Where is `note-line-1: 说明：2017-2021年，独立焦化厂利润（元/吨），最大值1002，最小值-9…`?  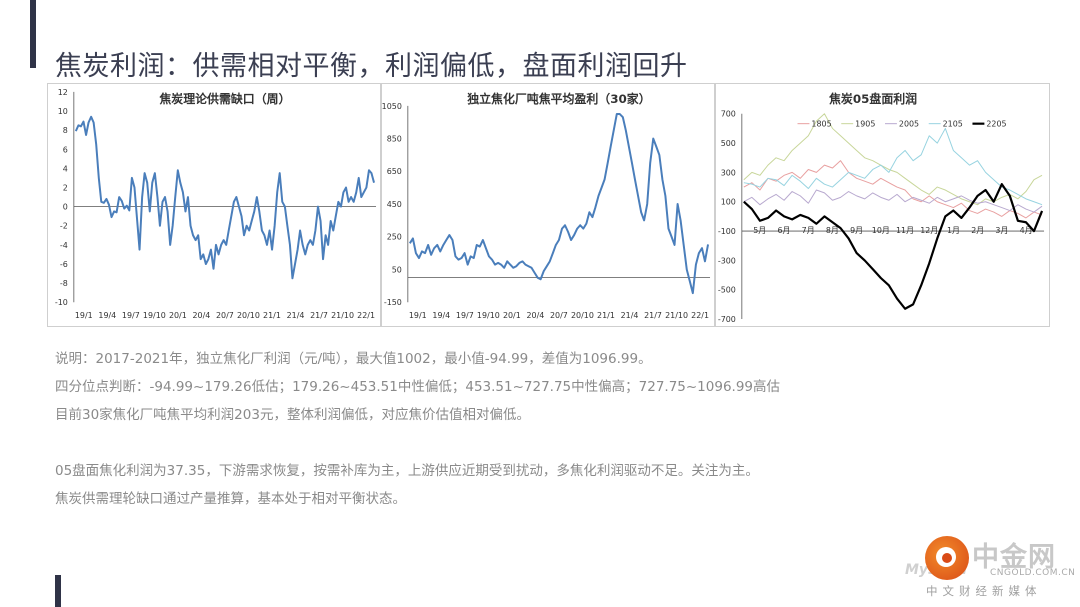
note-line-1: 说明：2017-2021年，独立焦化厂利润（元/吨），最大值1002，最小值-9… is located at coordinates (353, 359).